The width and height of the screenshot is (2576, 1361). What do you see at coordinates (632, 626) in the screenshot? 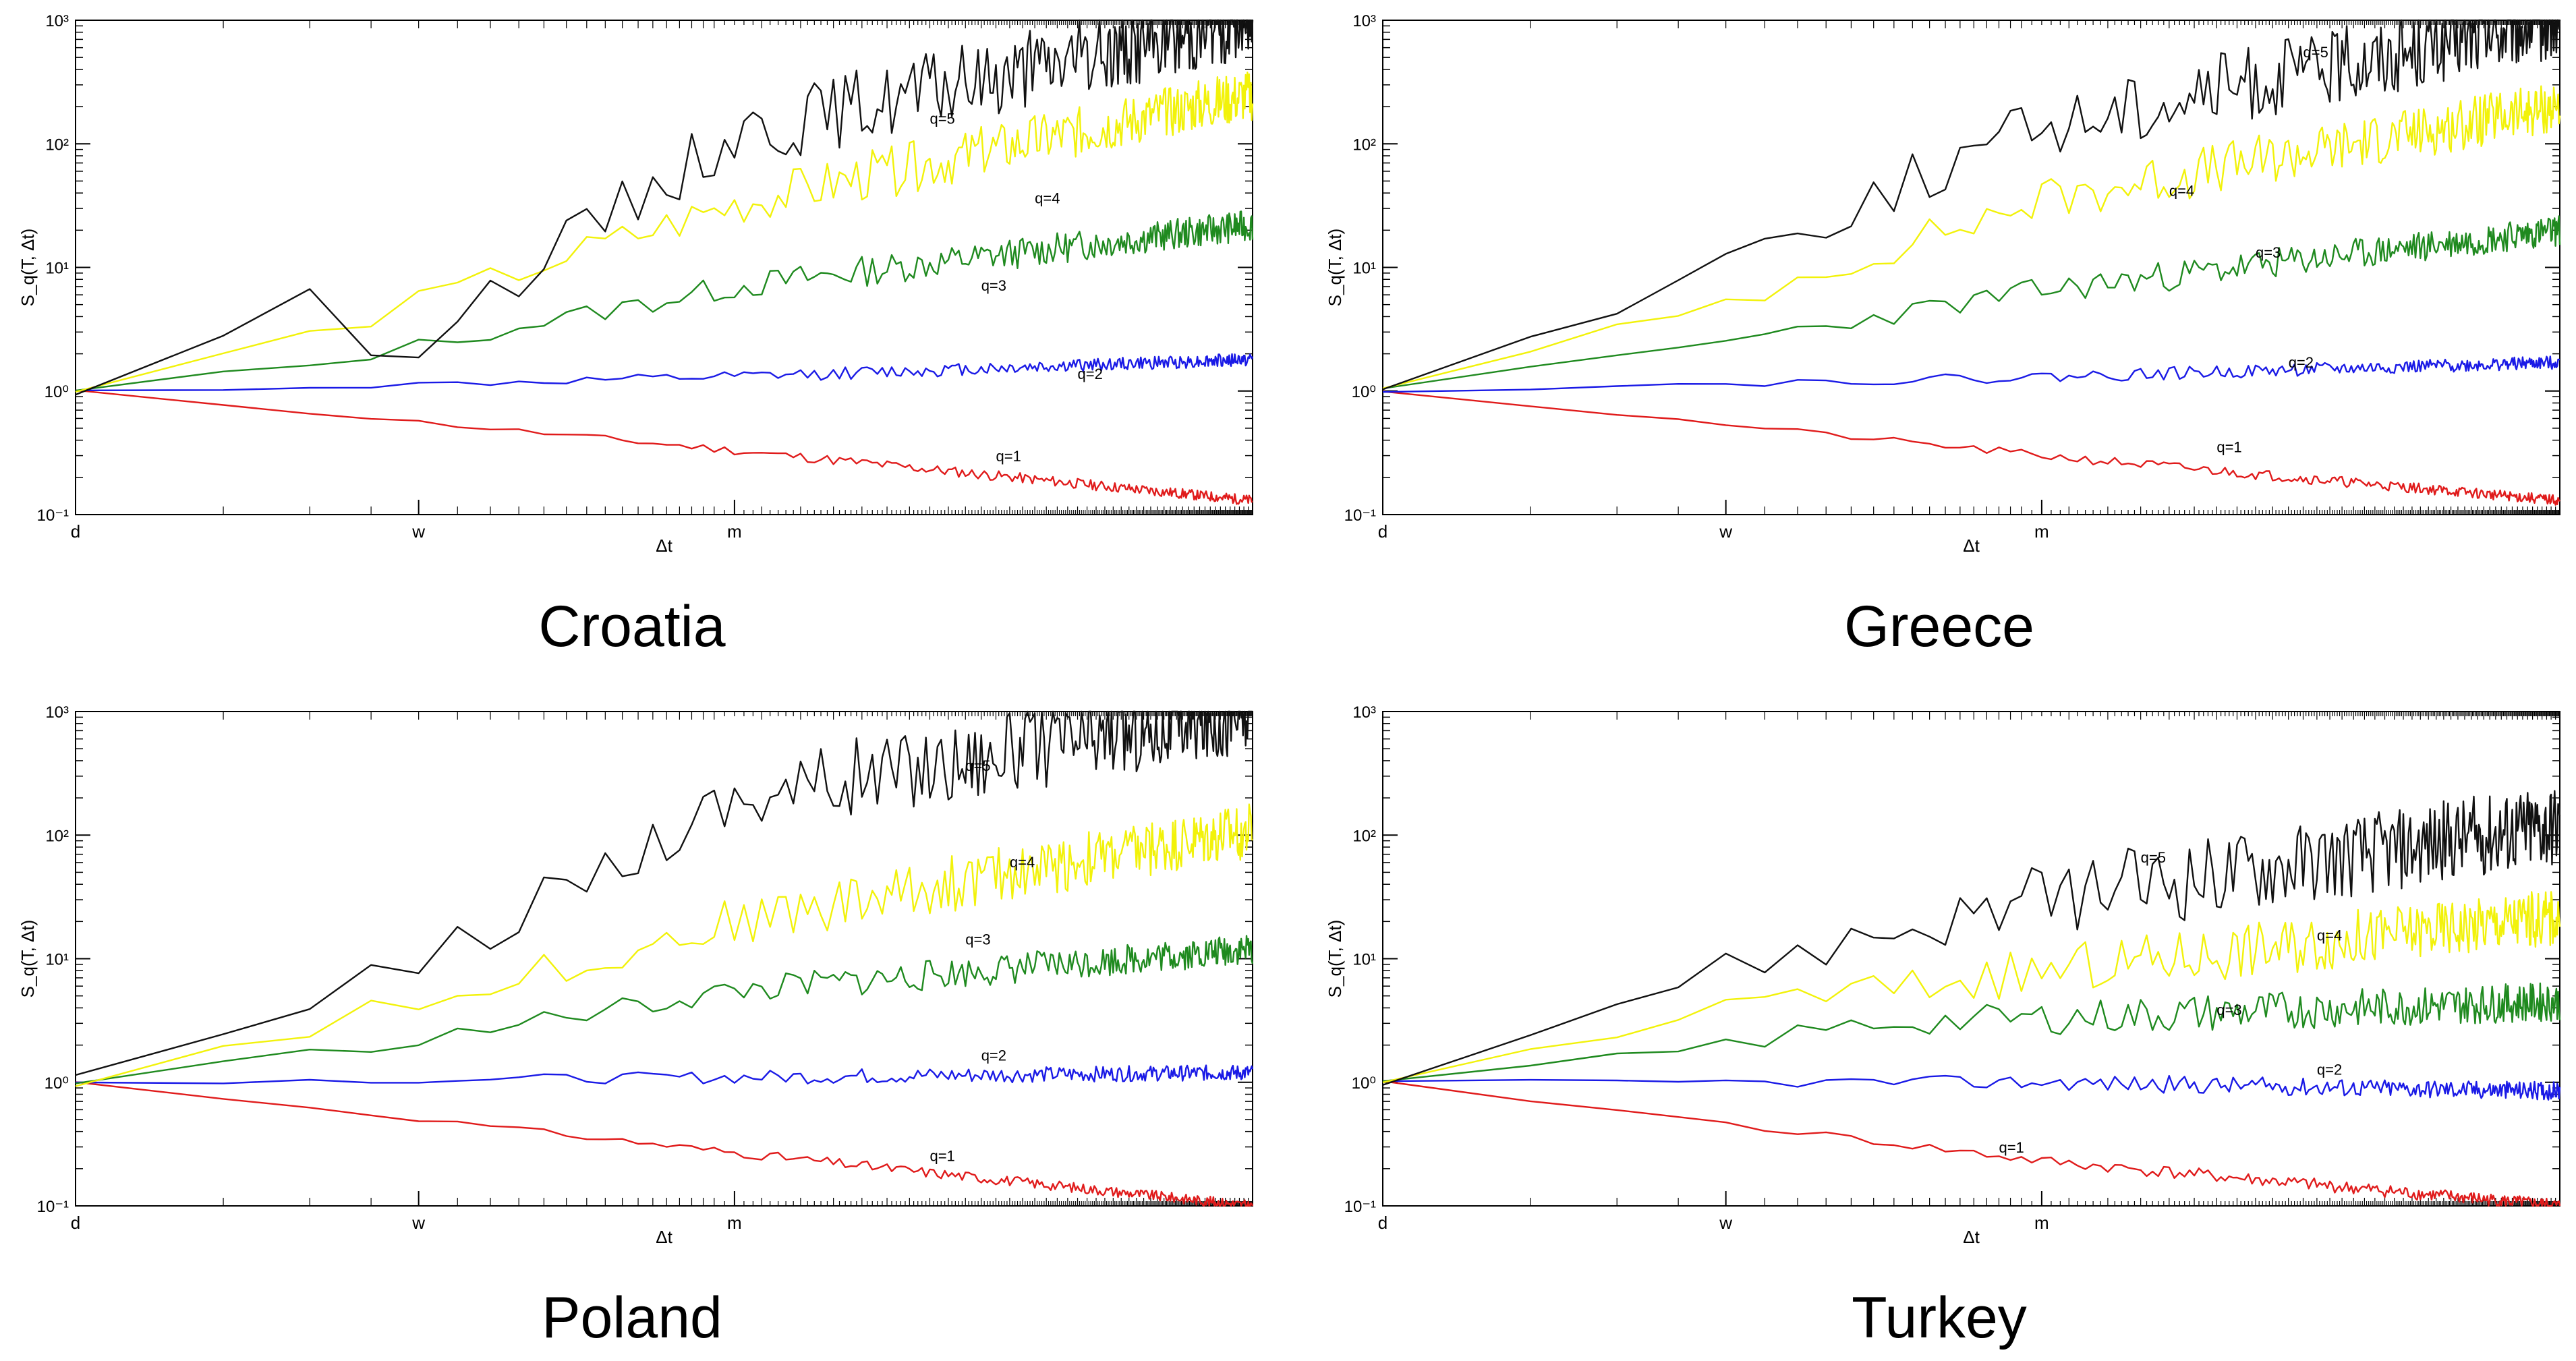
I see `country-label-croatia: Croatia` at bounding box center [632, 626].